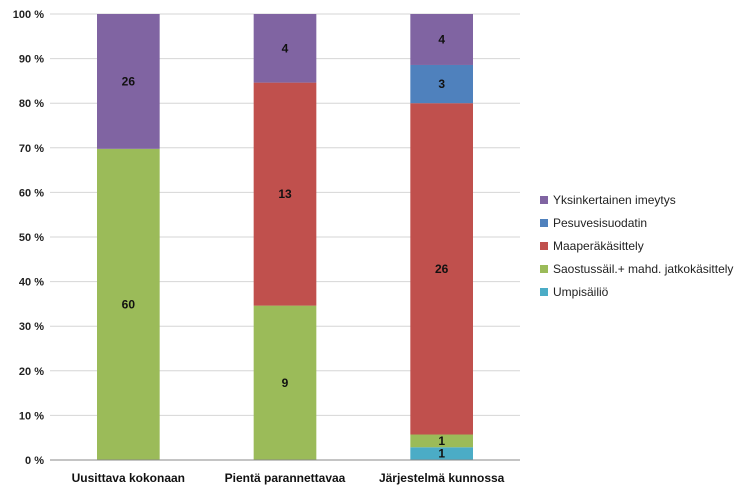  What do you see at coordinates (581, 292) in the screenshot?
I see `legend-label: Umpisäiliö` at bounding box center [581, 292].